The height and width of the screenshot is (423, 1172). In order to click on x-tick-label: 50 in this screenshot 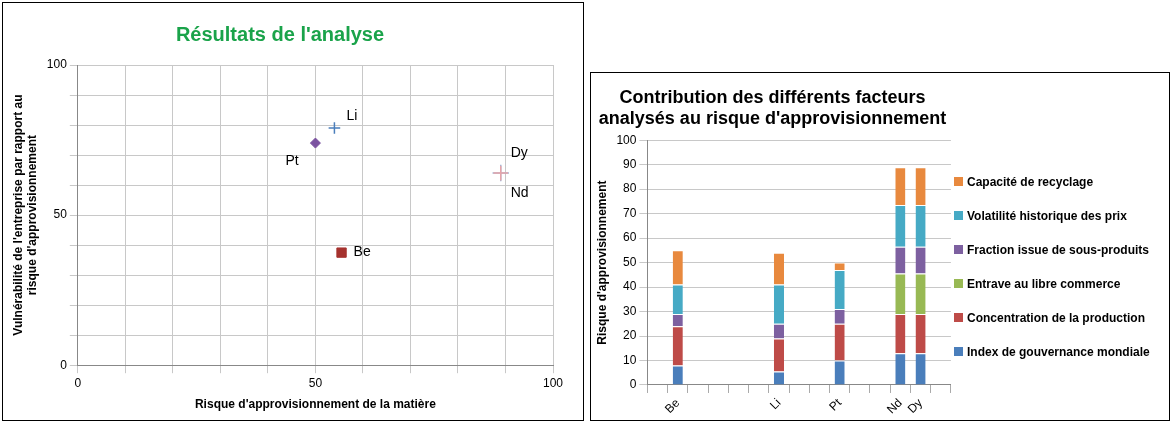, I will do `click(315, 382)`.